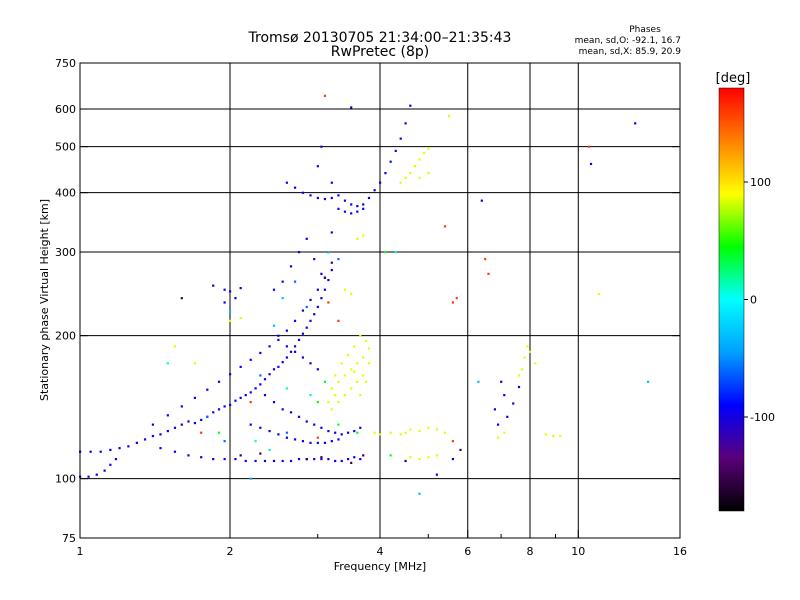  Describe the element at coordinates (760, 182) in the screenshot. I see `colorbar-tick-label: 100` at that location.